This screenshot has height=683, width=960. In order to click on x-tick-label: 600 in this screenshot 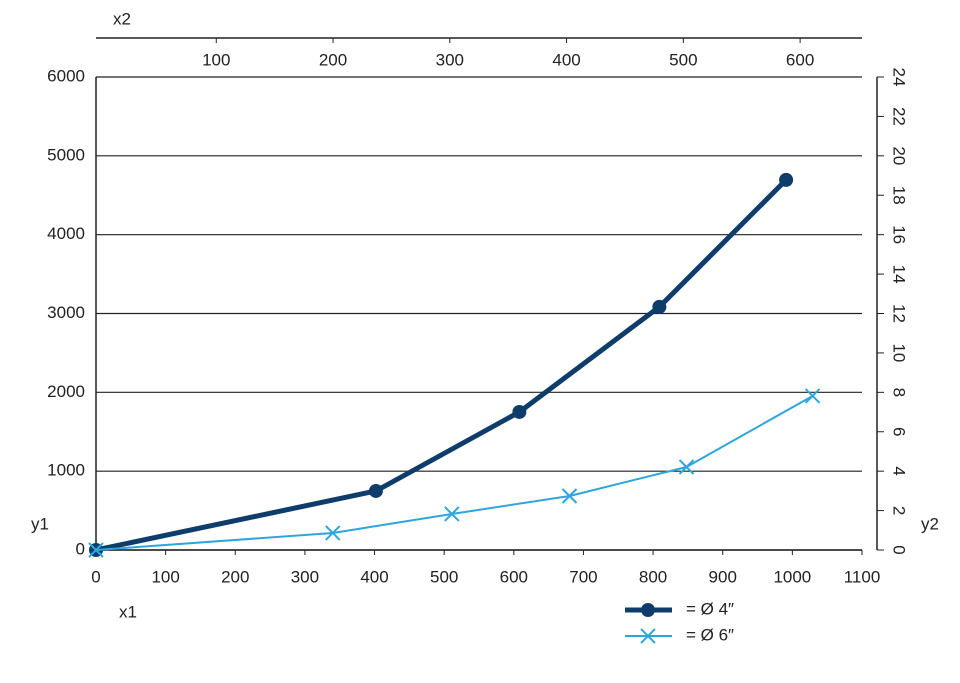, I will do `click(514, 576)`.